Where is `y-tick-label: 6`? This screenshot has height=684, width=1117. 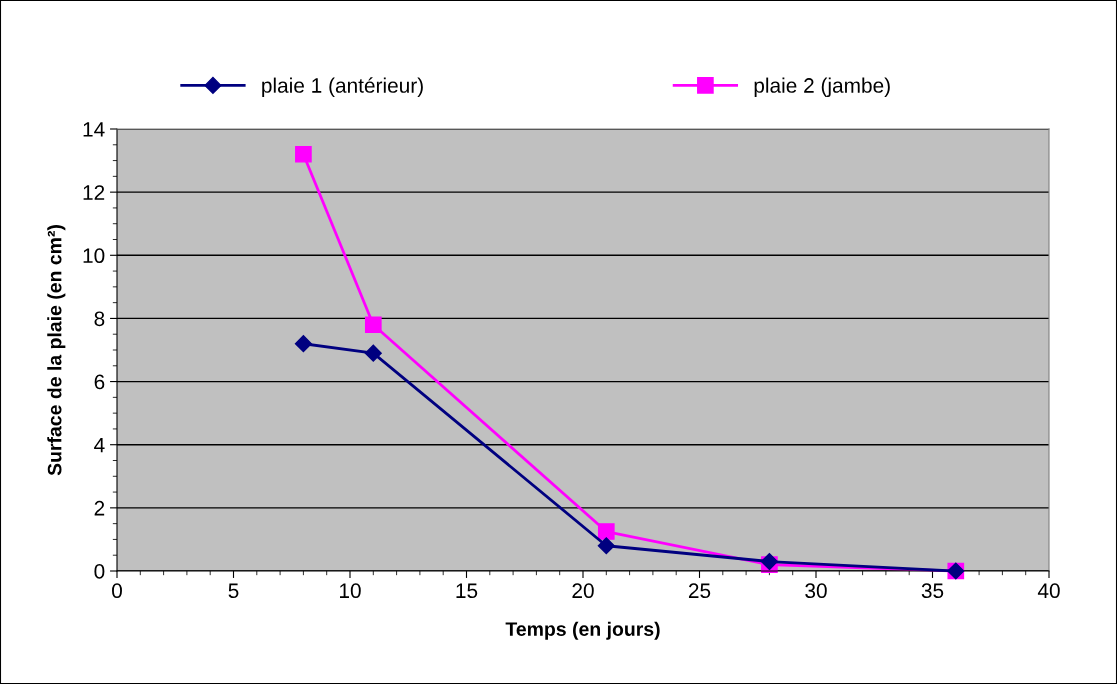 y-tick-label: 6 is located at coordinates (99, 382).